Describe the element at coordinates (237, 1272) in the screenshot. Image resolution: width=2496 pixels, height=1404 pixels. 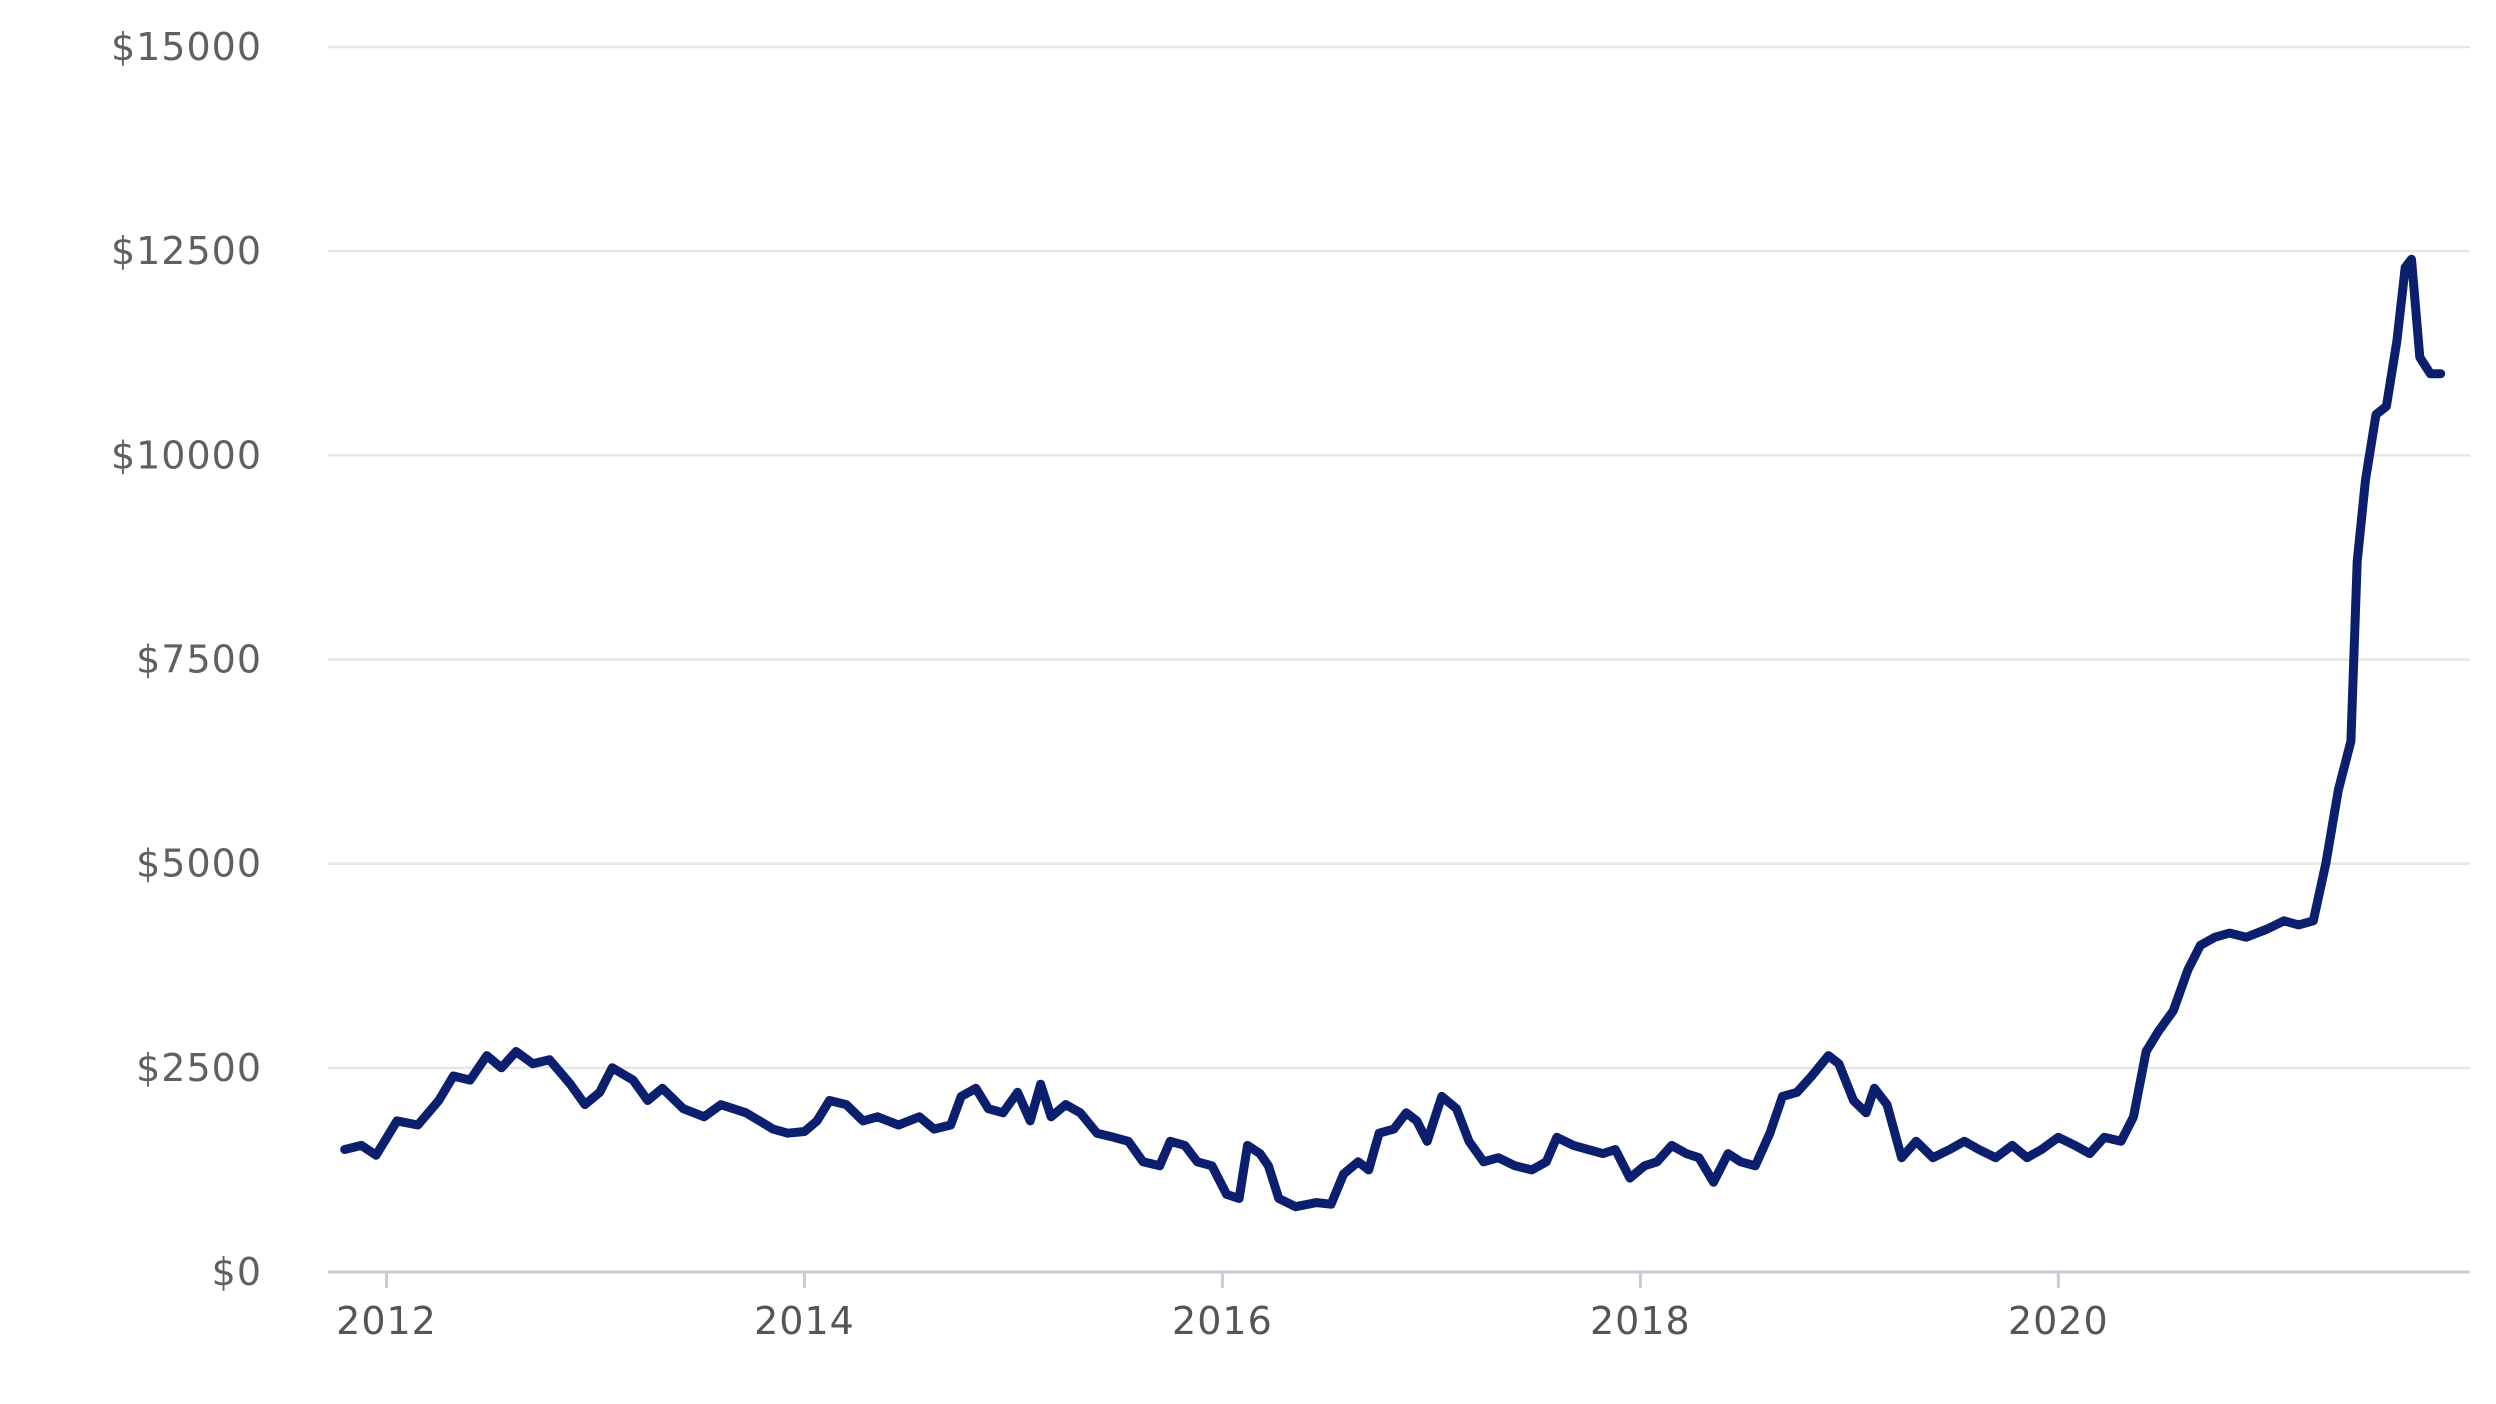
I see `y-tick-label: $0` at that location.